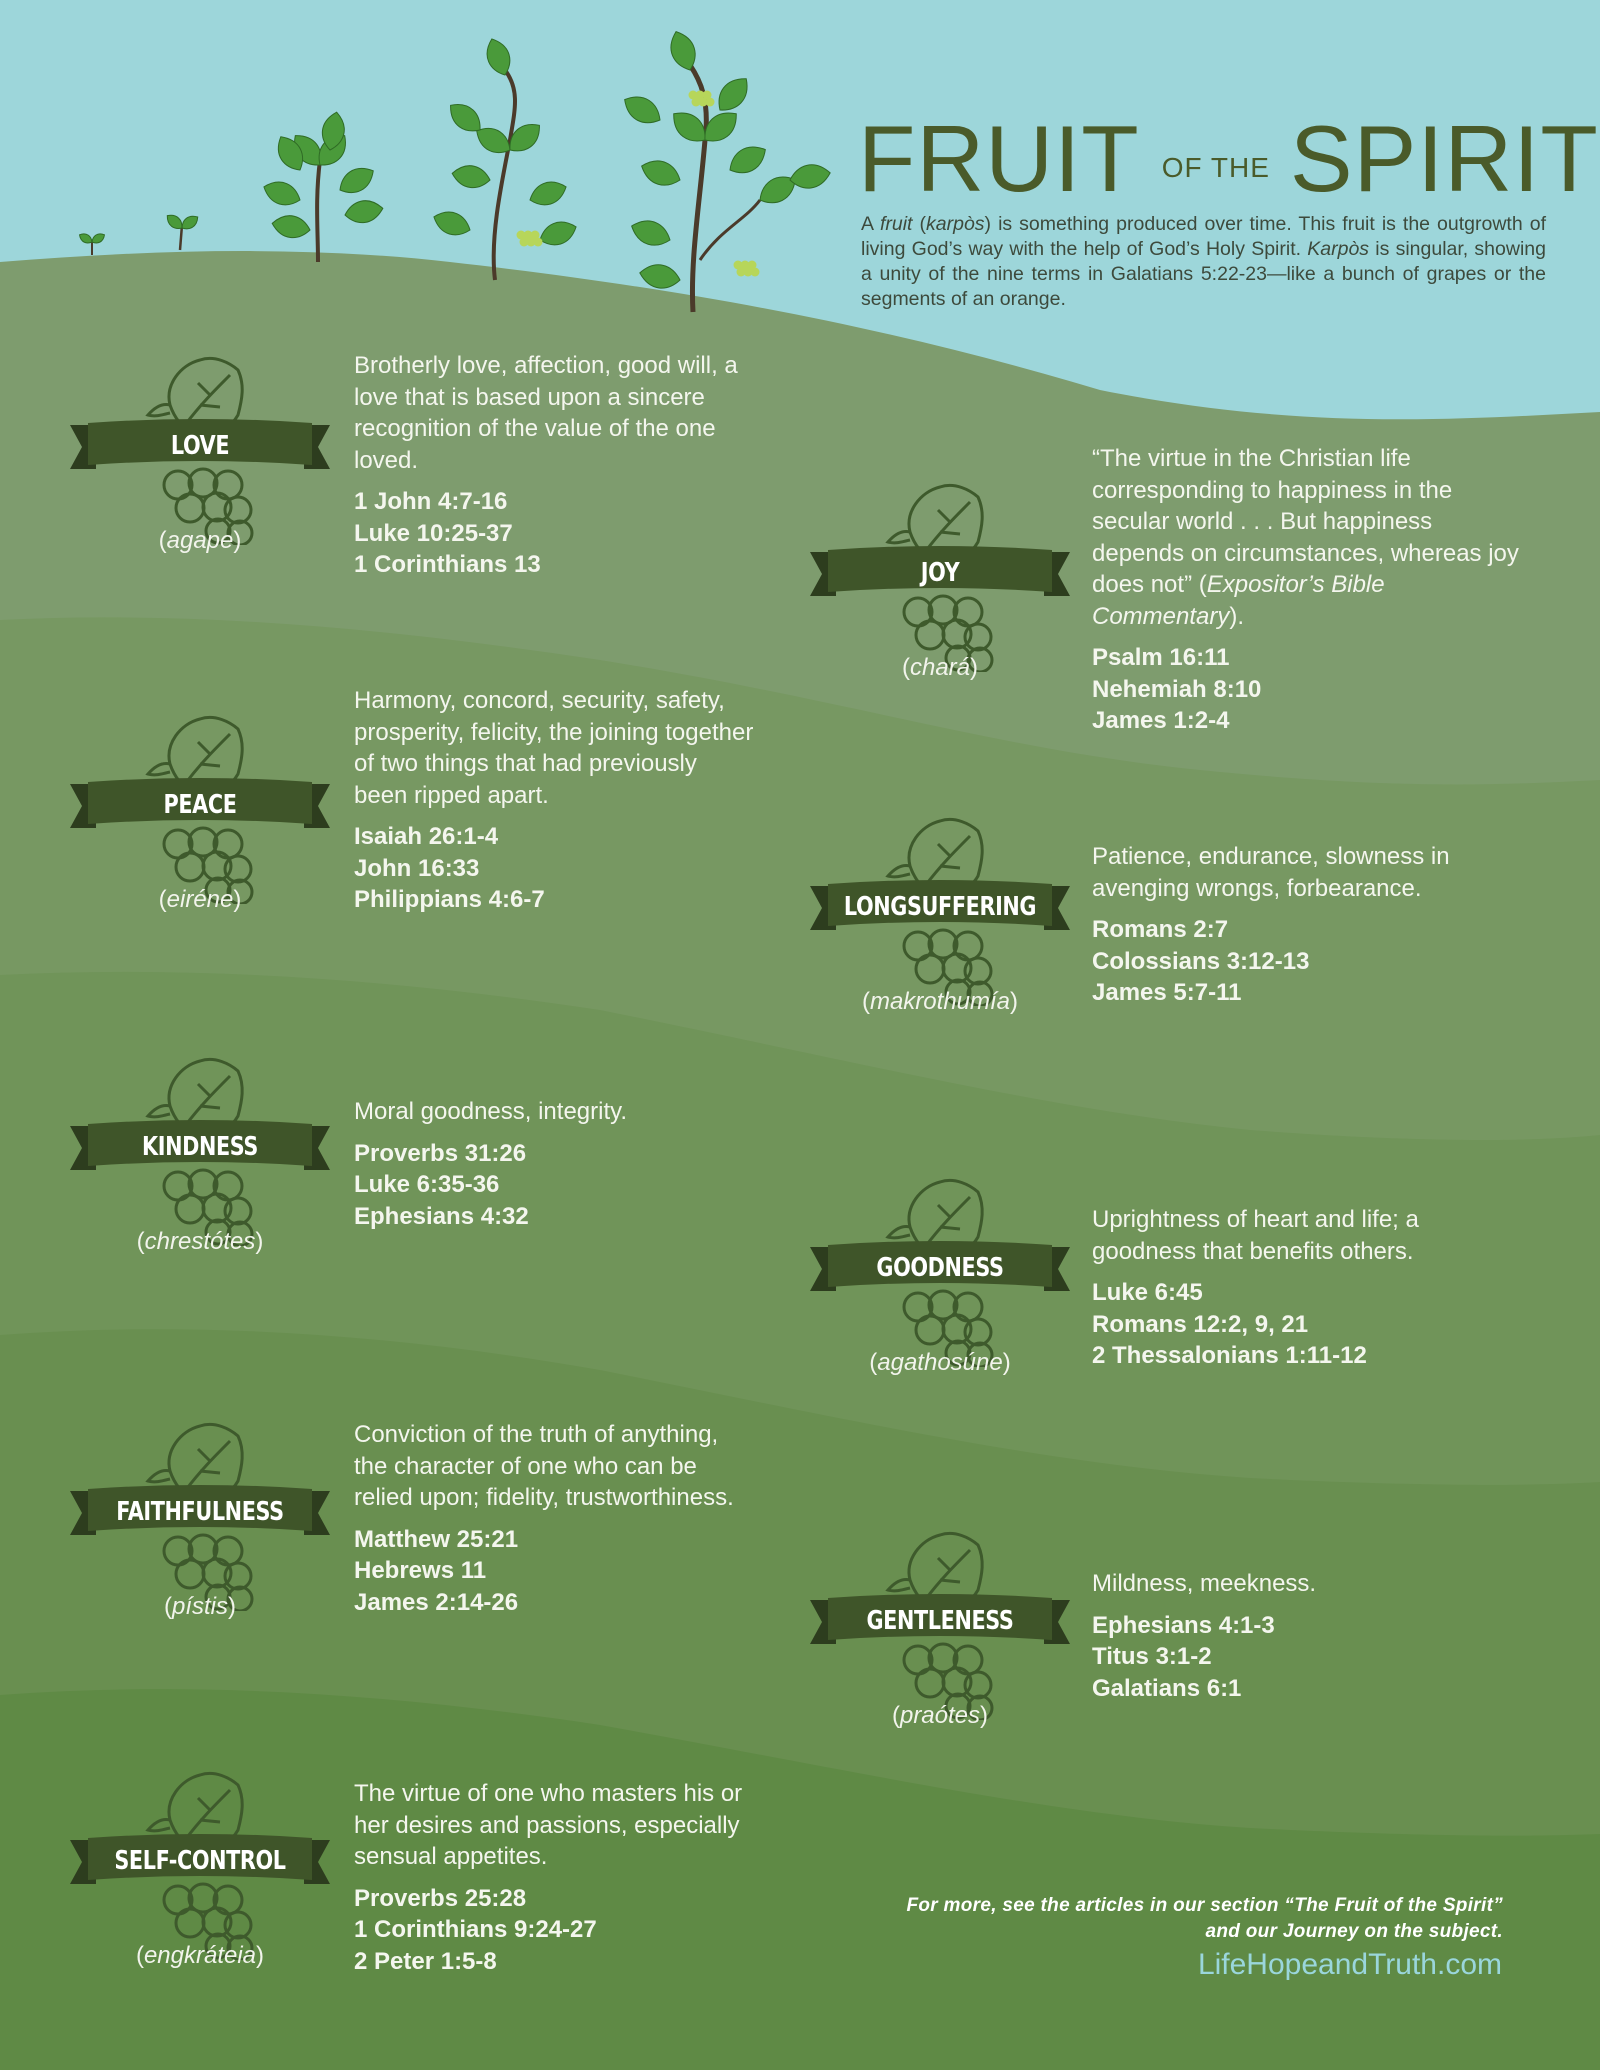 The width and height of the screenshot is (1600, 2070). Describe the element at coordinates (940, 1362) in the screenshot. I see `greek-word: agathosúne` at that location.